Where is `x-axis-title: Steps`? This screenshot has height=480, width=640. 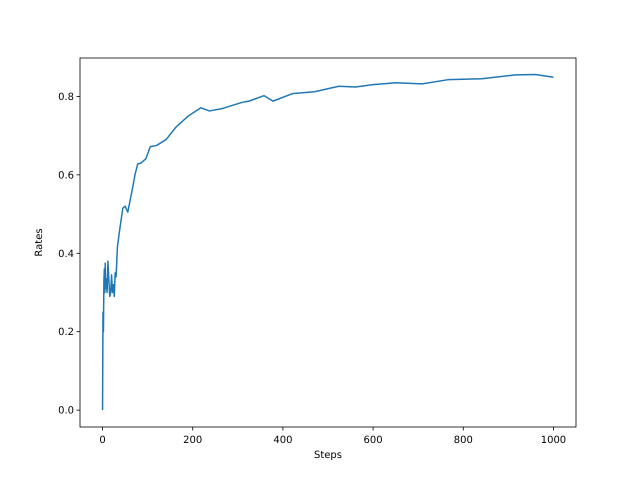 x-axis-title: Steps is located at coordinates (328, 455).